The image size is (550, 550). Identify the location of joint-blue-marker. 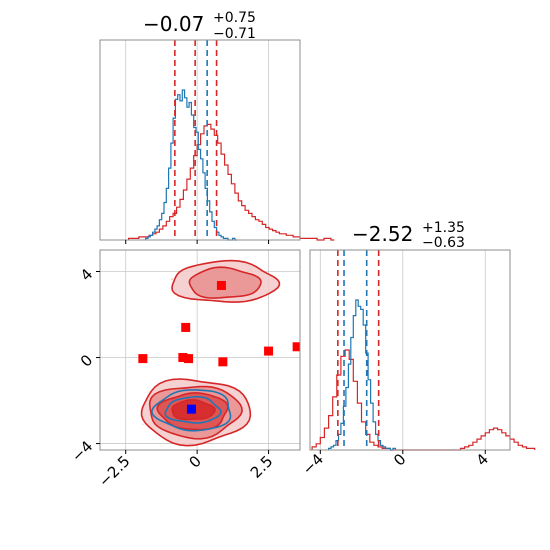
(191, 409).